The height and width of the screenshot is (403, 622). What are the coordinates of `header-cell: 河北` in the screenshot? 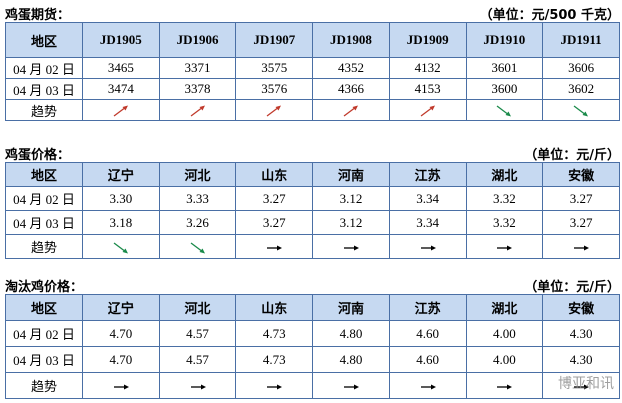 It's located at (197, 174).